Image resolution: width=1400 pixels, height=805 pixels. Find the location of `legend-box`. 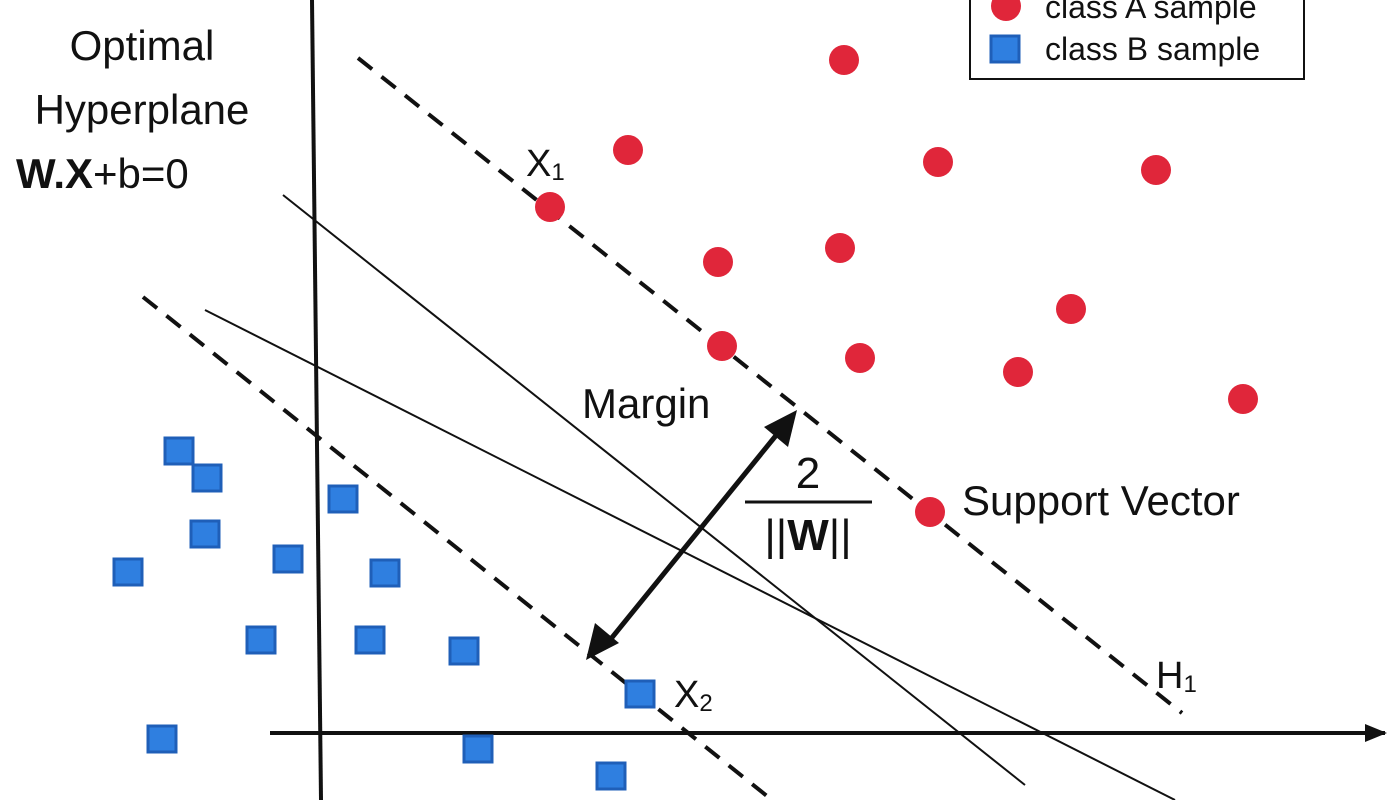

legend-box is located at coordinates (1137, 40).